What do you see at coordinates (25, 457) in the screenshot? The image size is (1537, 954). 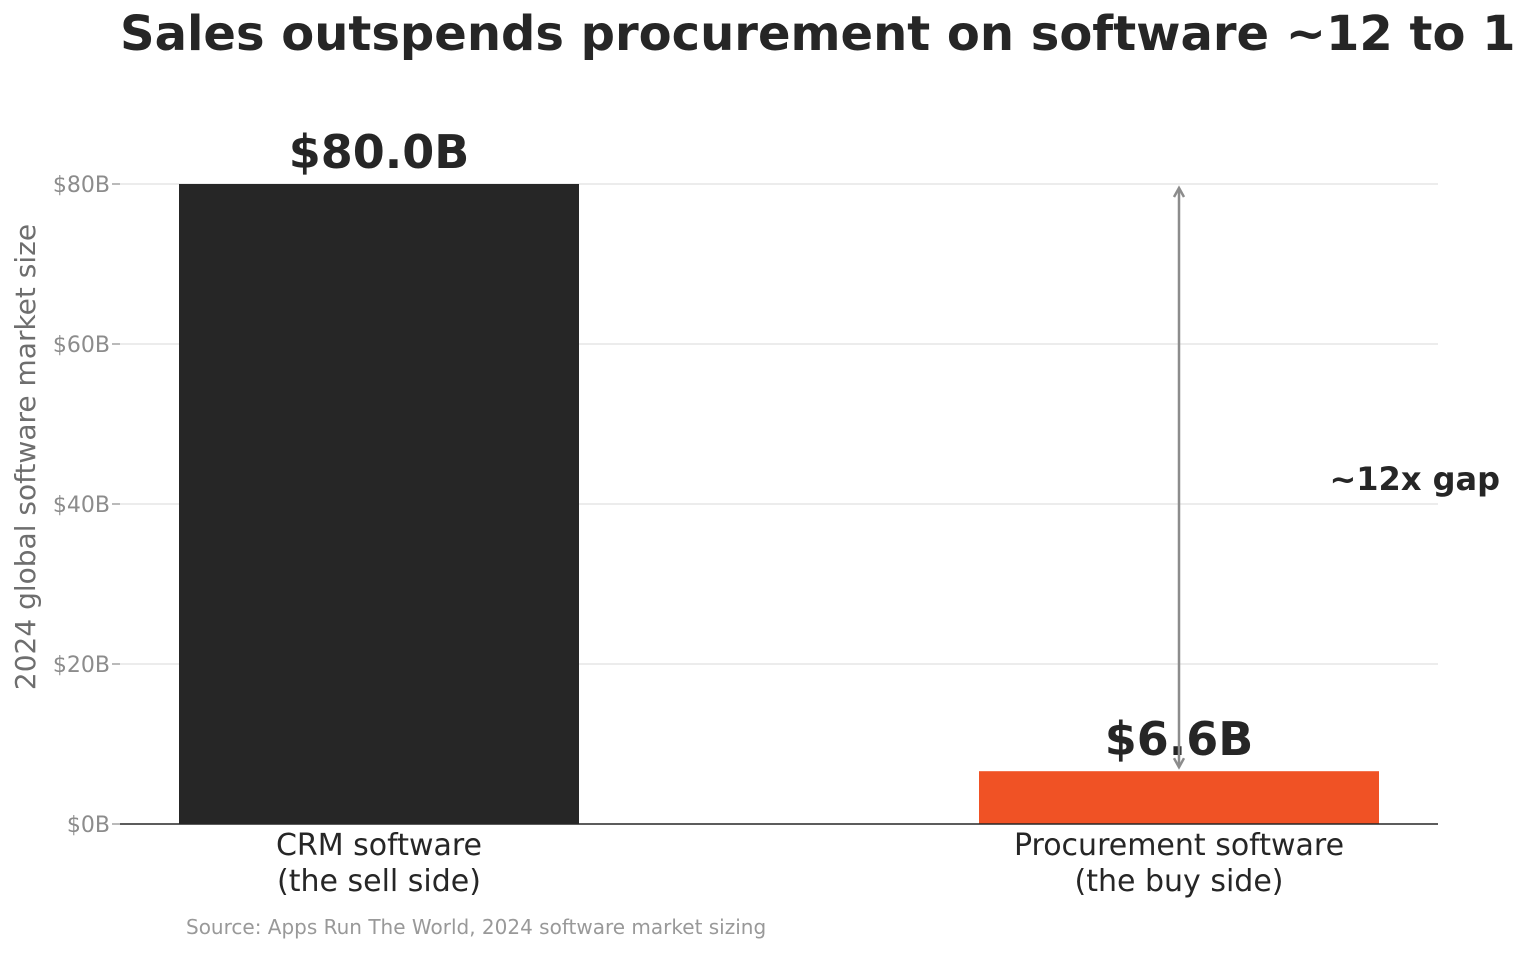 I see `y-axis-label: 2024 global software market size` at bounding box center [25, 457].